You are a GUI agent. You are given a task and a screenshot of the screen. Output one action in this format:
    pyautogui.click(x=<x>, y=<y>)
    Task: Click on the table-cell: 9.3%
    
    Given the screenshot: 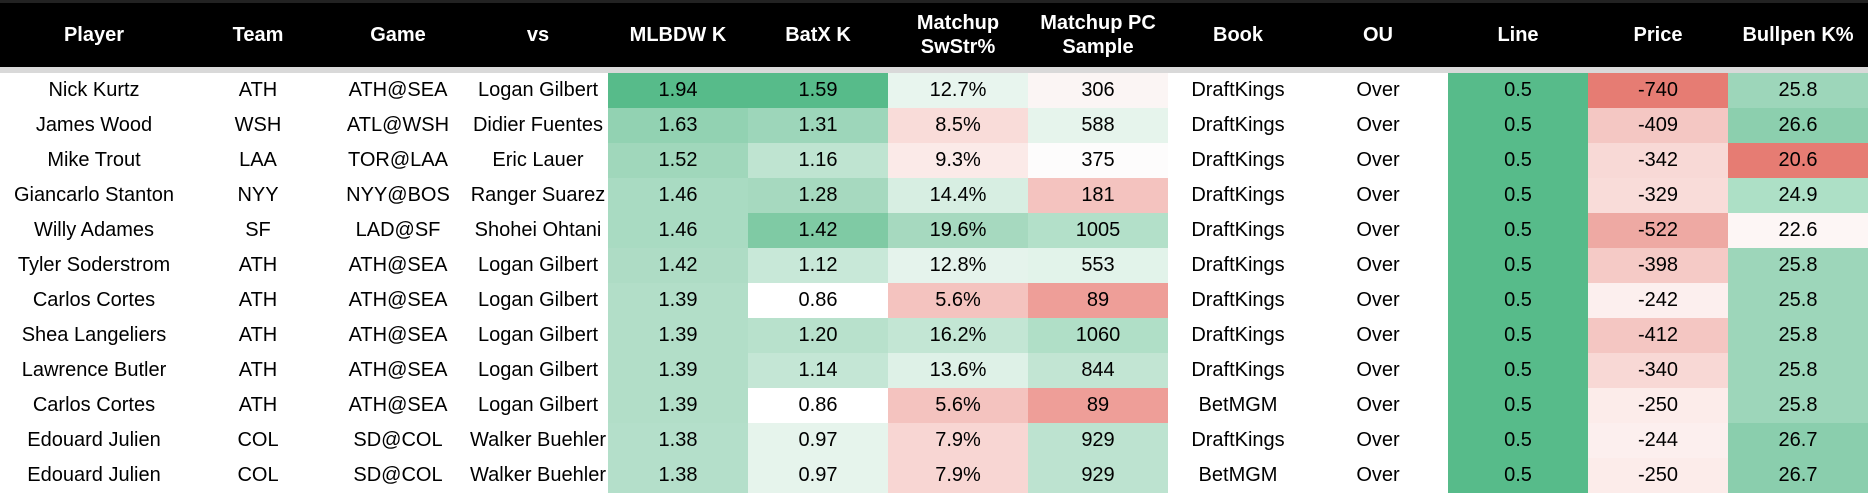 What is the action you would take?
    pyautogui.click(x=958, y=160)
    